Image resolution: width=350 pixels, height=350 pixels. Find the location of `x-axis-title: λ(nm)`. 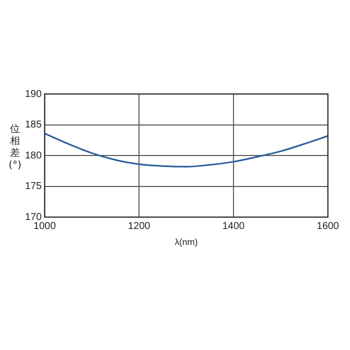

x-axis-title: λ(nm) is located at coordinates (186, 242).